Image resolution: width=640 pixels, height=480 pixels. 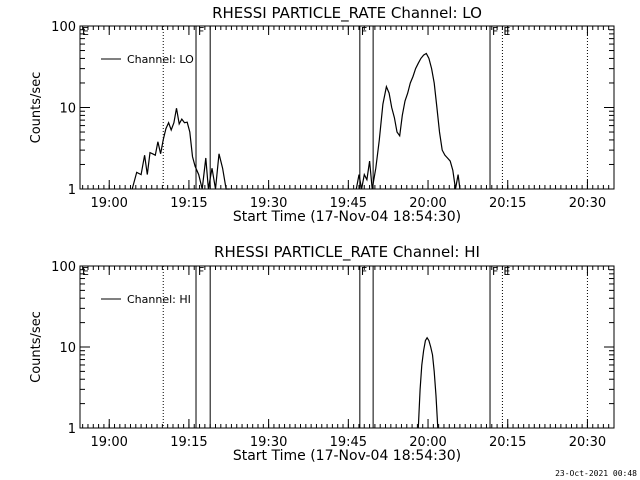 What do you see at coordinates (159, 299) in the screenshot?
I see `legend-label: Channel: HI` at bounding box center [159, 299].